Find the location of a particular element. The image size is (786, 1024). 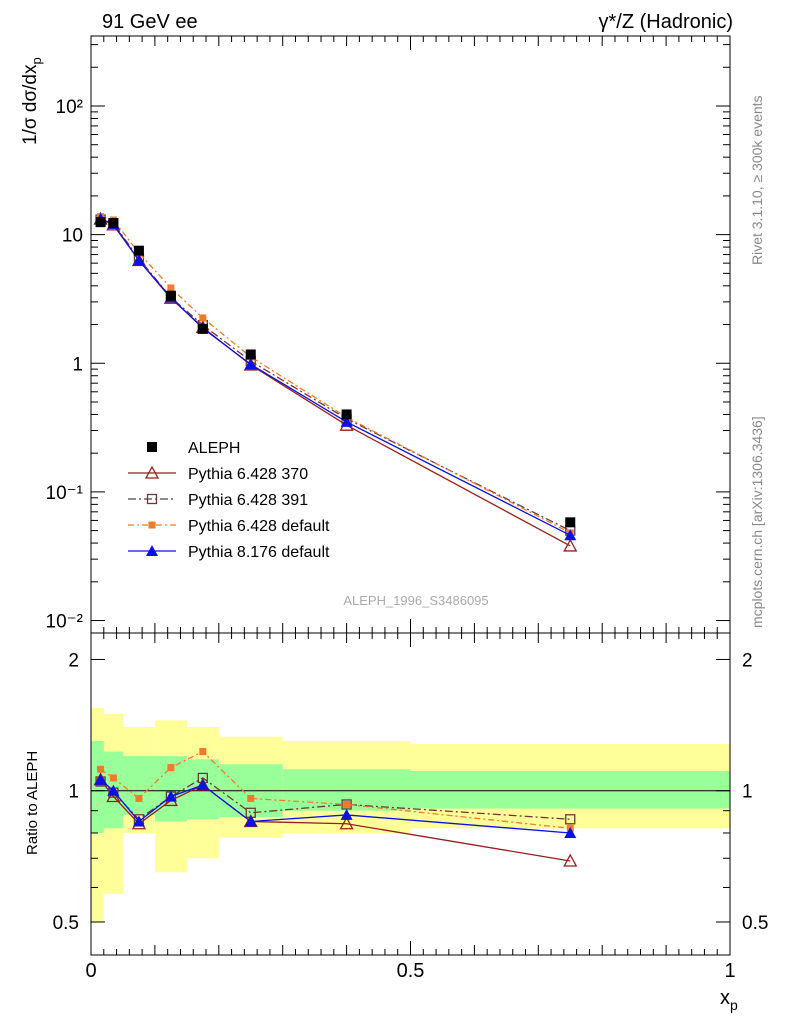

legend-label-p370: Pythia 6.428 370 is located at coordinates (248, 474).